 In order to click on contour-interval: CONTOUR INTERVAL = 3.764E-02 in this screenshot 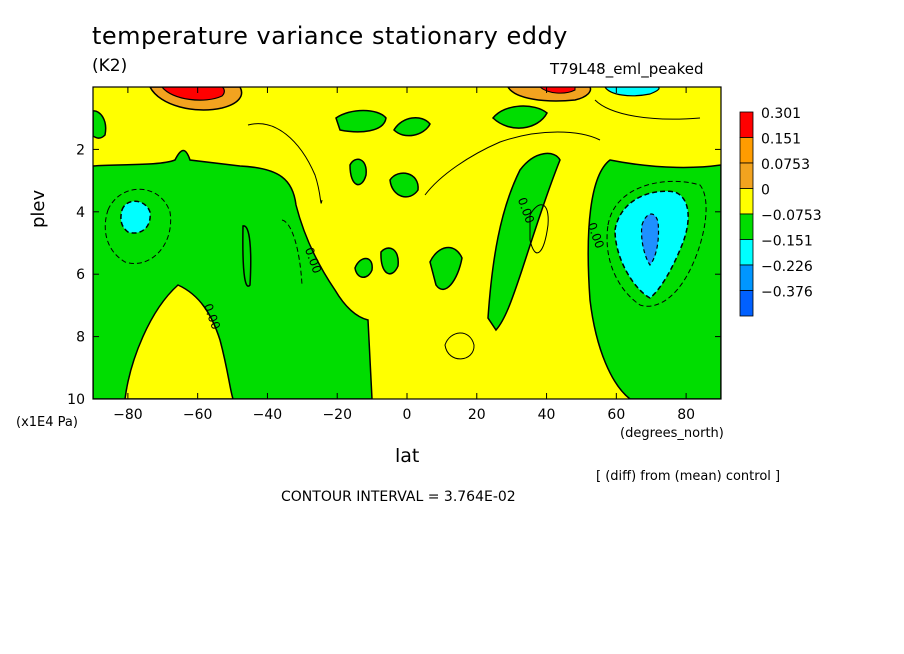, I will do `click(398, 497)`.